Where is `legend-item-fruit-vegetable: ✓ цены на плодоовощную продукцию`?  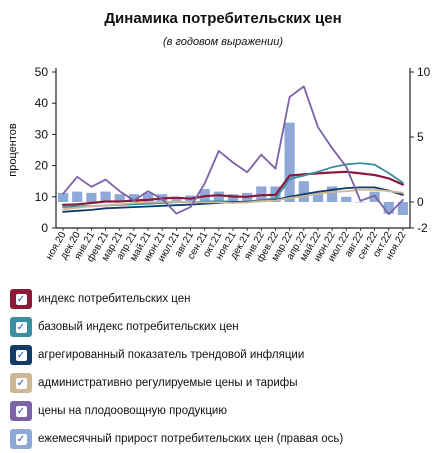 legend-item-fruit-vegetable: ✓ цены на плодоовощную продукцию is located at coordinates (225, 411).